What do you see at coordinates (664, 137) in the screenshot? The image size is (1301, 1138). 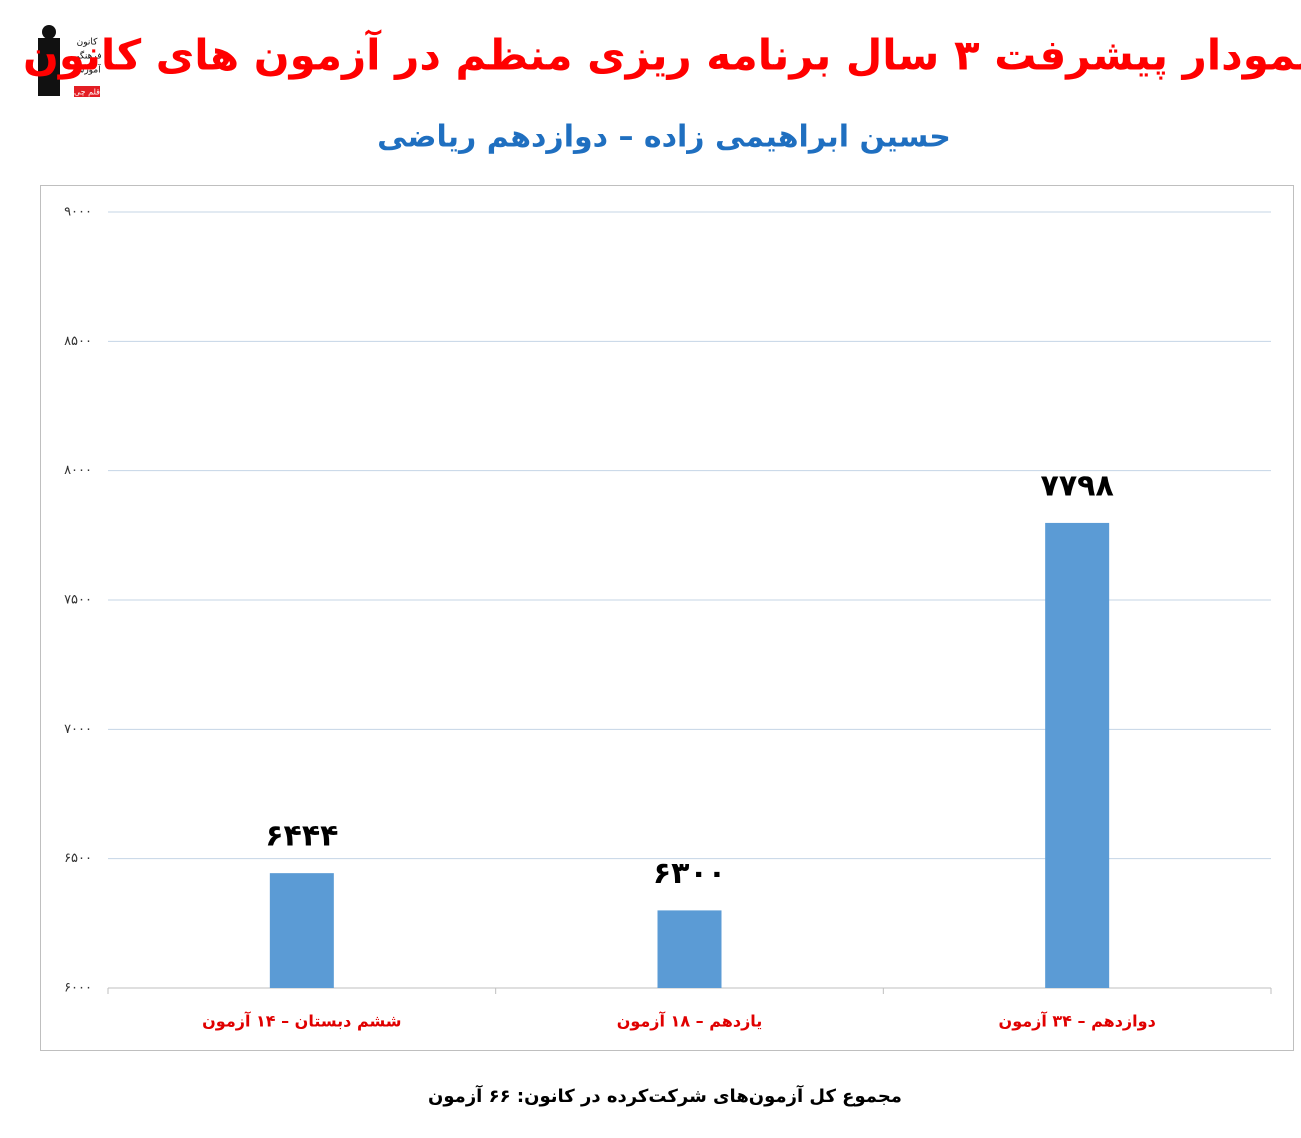 I see `chart-subtitle: حسین ابراهیمی زاده – دوازدهم ریاضی` at bounding box center [664, 137].